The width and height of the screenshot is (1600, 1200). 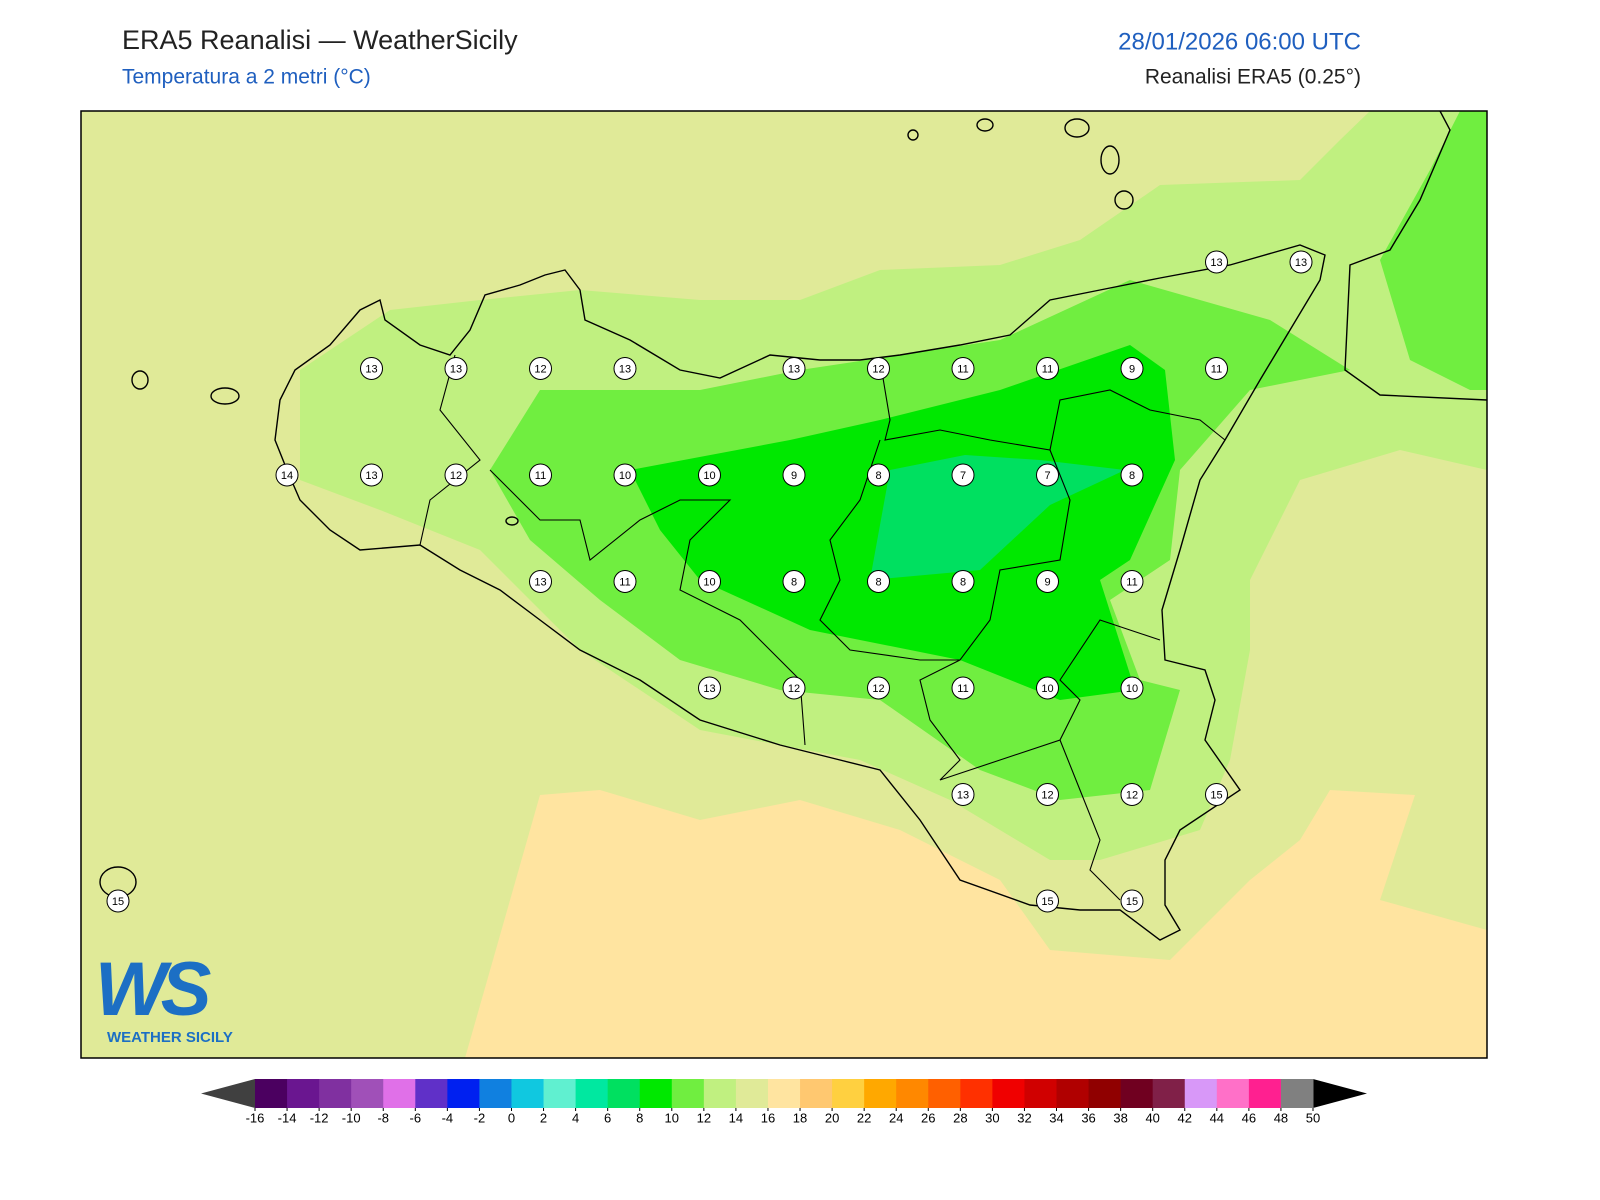 What do you see at coordinates (832, 1117) in the screenshot?
I see `colorbar-tick-label: 20` at bounding box center [832, 1117].